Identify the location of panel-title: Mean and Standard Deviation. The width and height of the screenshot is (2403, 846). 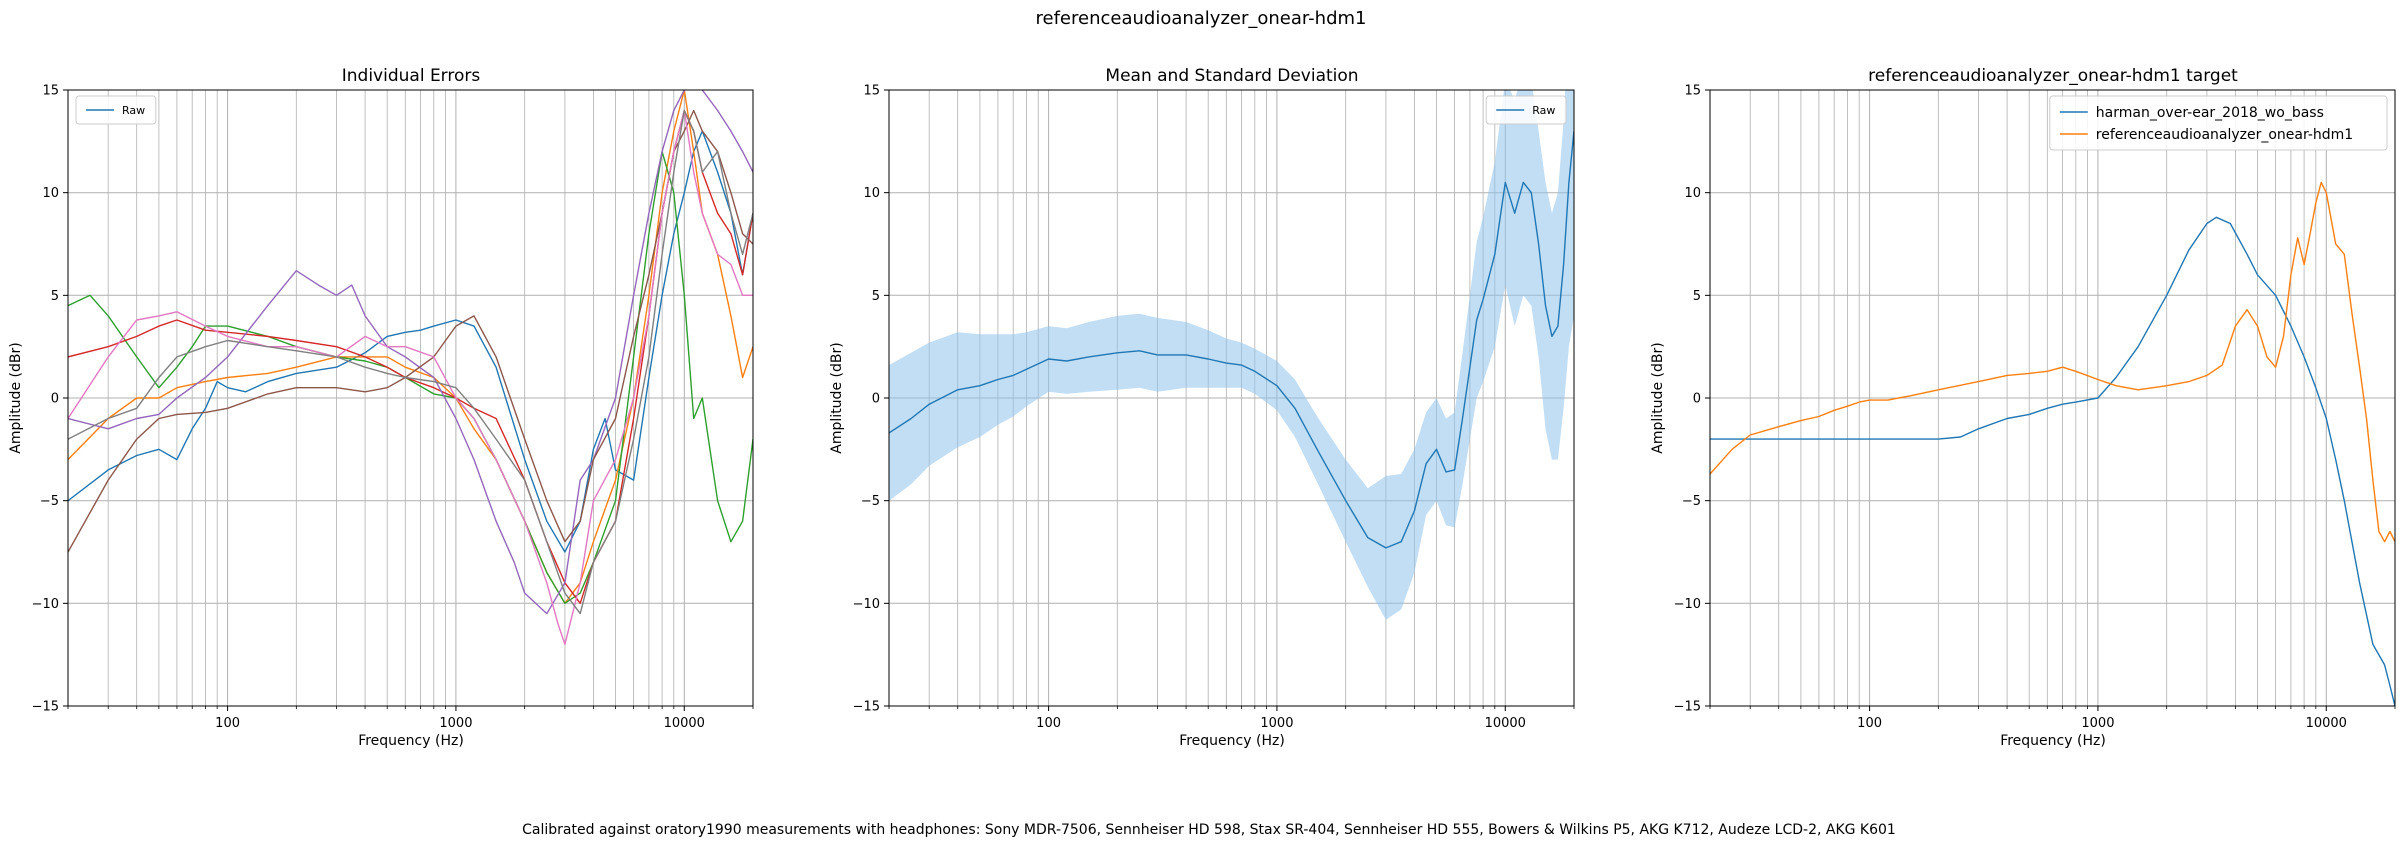
(1231, 76).